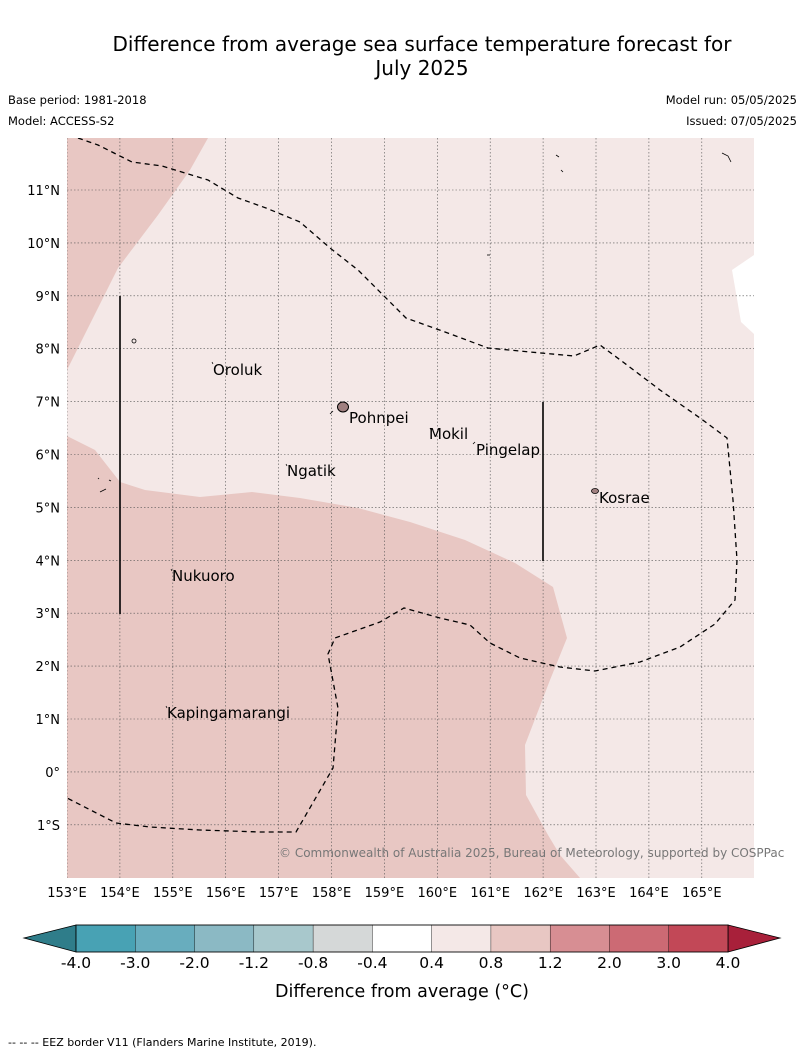 The width and height of the screenshot is (804, 1058). What do you see at coordinates (48, 614) in the screenshot?
I see `latitude-label: 3°N` at bounding box center [48, 614].